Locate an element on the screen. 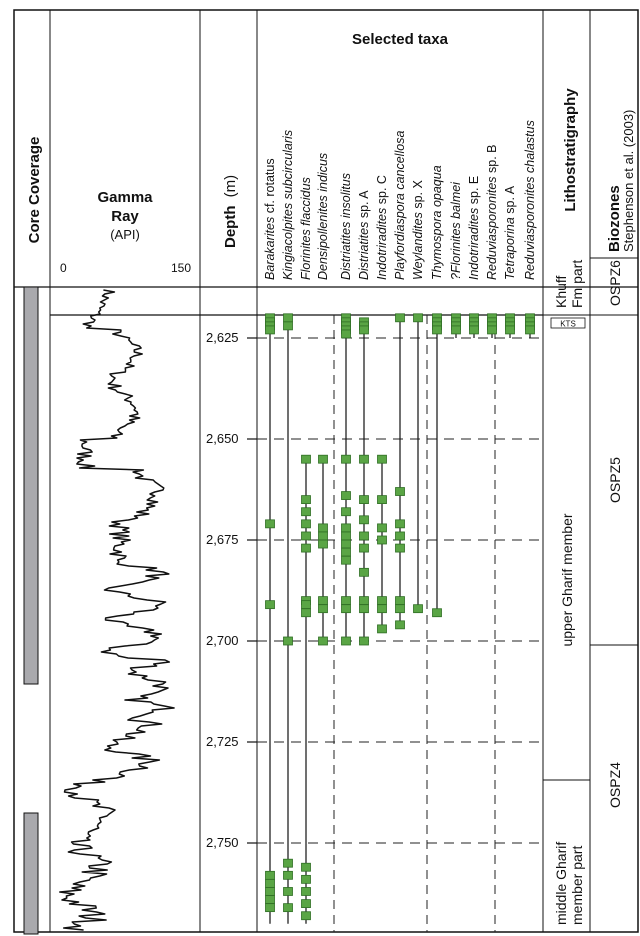 Image resolution: width=640 pixels, height=936 pixels. gamma-header-line2: Ray is located at coordinates (125, 216).